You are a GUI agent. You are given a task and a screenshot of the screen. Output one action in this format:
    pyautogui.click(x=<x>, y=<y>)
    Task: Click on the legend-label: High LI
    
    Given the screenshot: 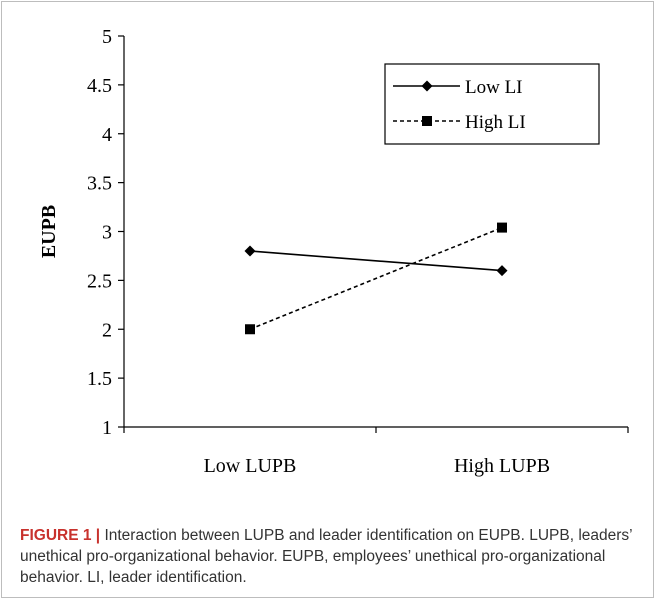 What is the action you would take?
    pyautogui.click(x=495, y=122)
    